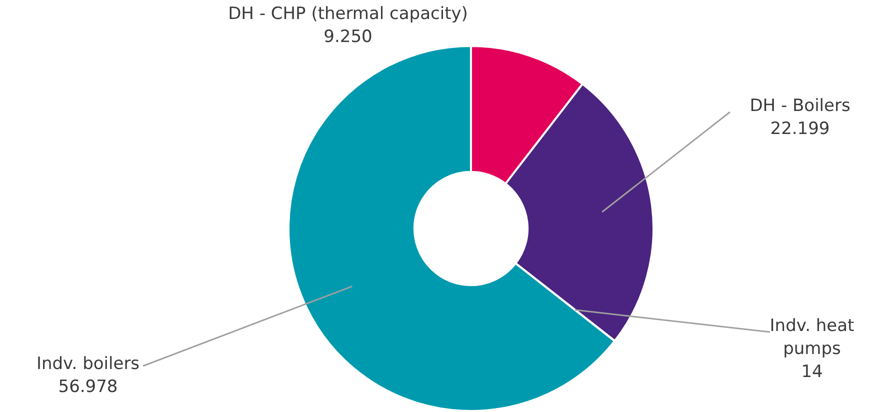 This screenshot has height=412, width=893. I want to click on slice-label: DH - CHP (thermal capacity), so click(348, 14).